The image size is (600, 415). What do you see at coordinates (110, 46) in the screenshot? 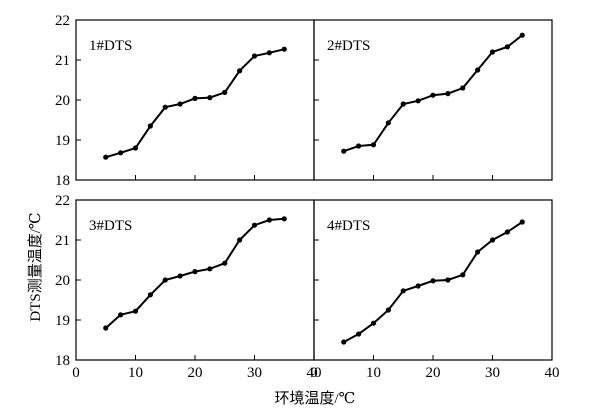
I see `panel-title: 1#DTS` at bounding box center [110, 46].